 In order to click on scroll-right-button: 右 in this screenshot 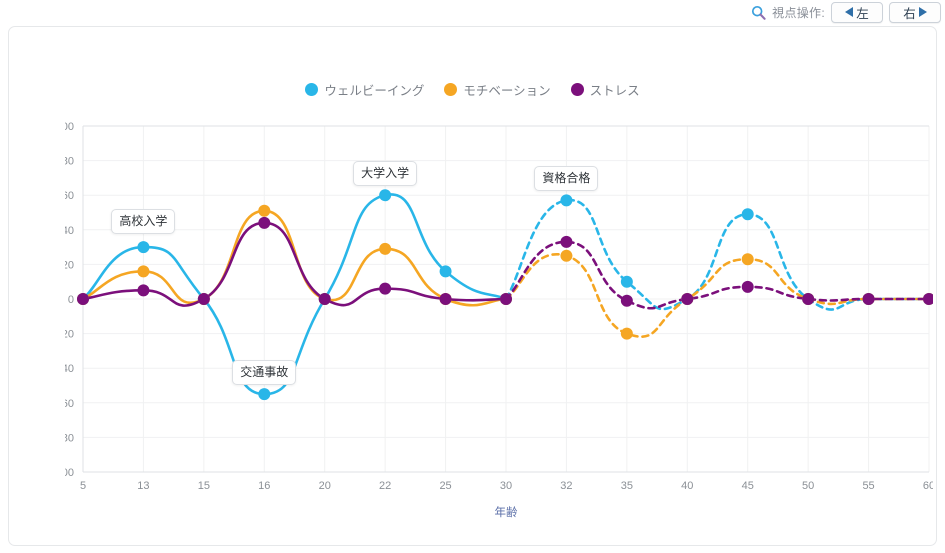, I will do `click(915, 12)`.